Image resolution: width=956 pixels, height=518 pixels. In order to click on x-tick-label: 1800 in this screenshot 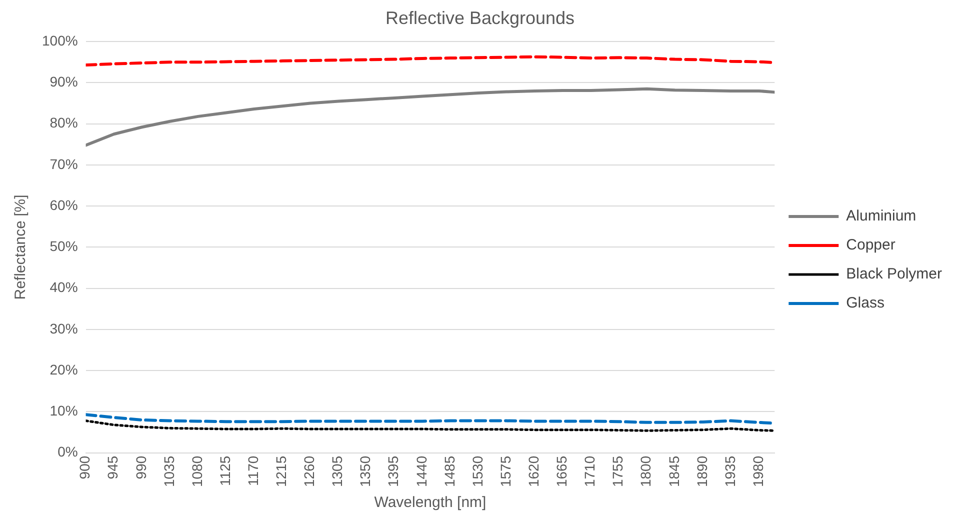, I will do `click(646, 472)`.